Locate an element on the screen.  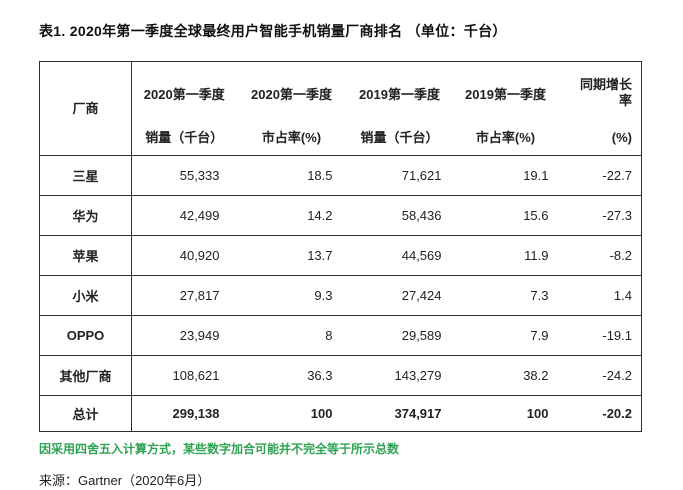
table-row-huawei: 华为 42,499 14.2 58,436 15.6 -27.3 is located at coordinates (340, 215).